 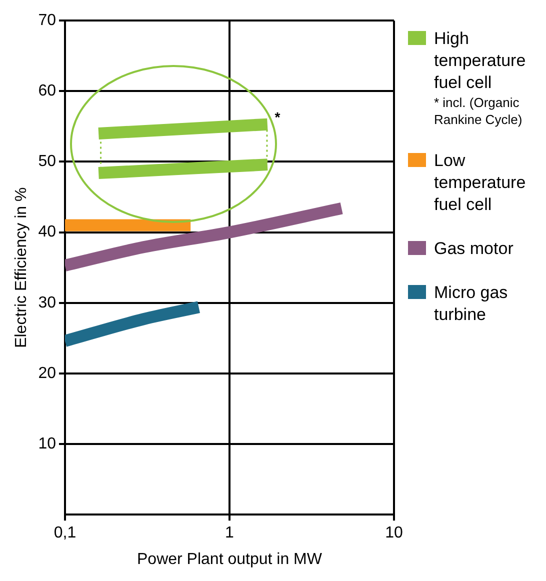 What do you see at coordinates (47, 21) in the screenshot?
I see `y-tick-label: 70` at bounding box center [47, 21].